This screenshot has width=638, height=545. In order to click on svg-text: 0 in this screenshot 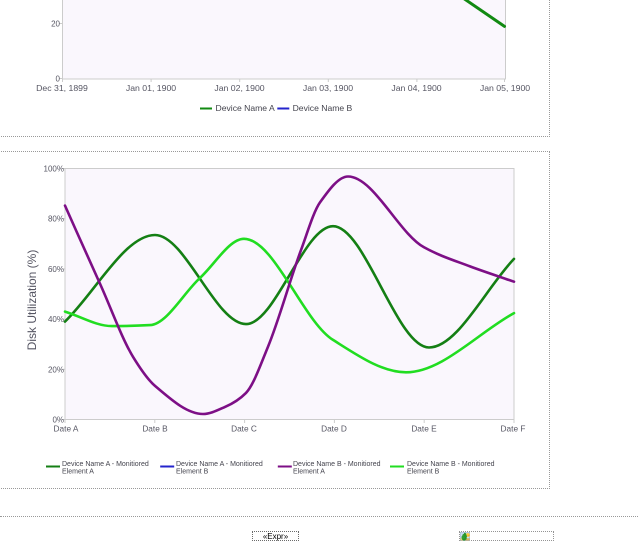, I will do `click(58, 79)`.